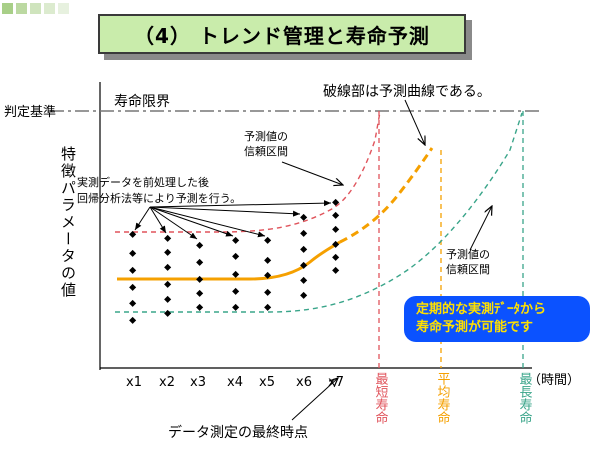  I want to click on longest-life-label: 最長寿命, so click(525, 398).